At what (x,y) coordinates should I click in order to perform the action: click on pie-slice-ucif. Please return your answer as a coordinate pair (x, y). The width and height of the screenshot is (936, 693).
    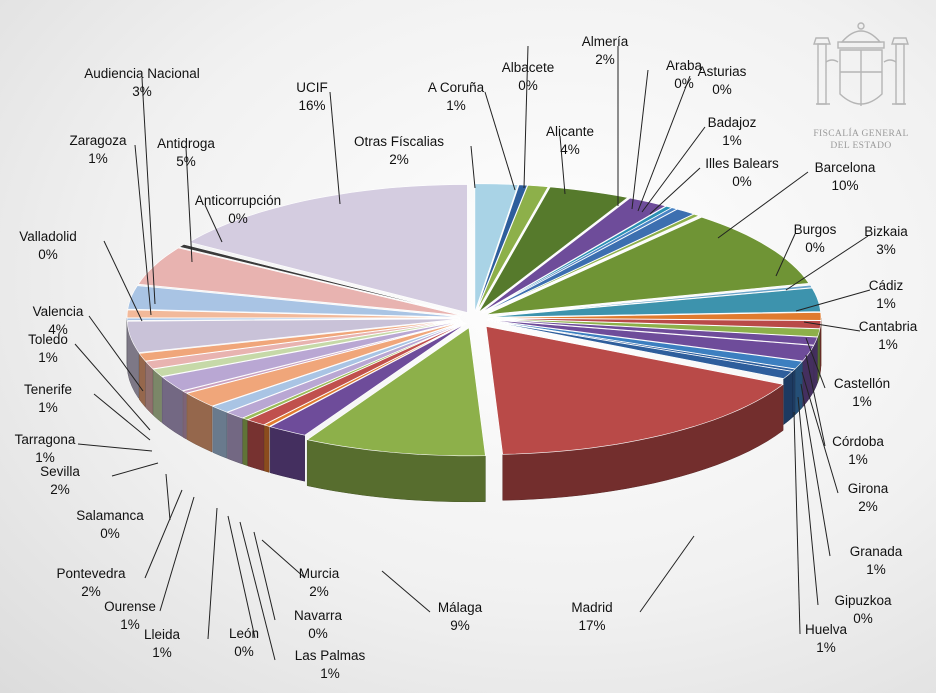
    Looking at the image, I should click on (328, 248).